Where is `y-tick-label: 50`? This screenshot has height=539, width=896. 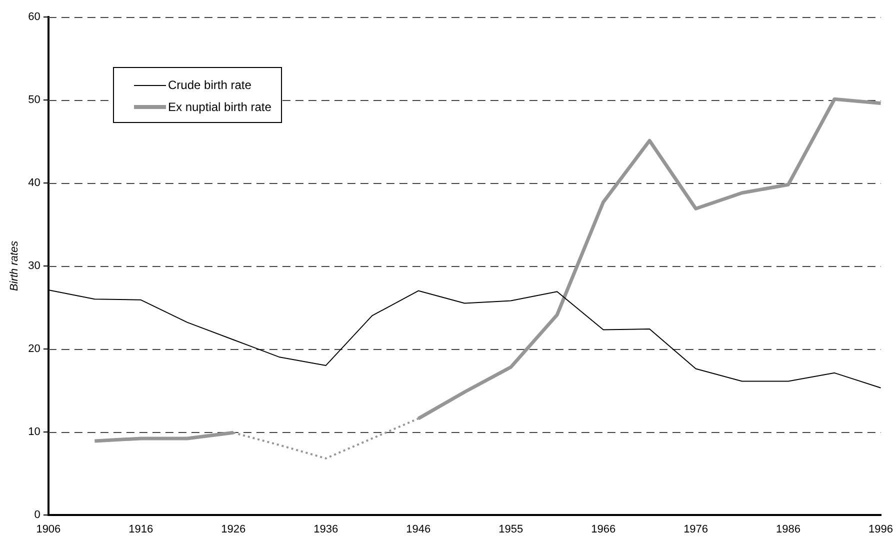
y-tick-label: 50 is located at coordinates (34, 100).